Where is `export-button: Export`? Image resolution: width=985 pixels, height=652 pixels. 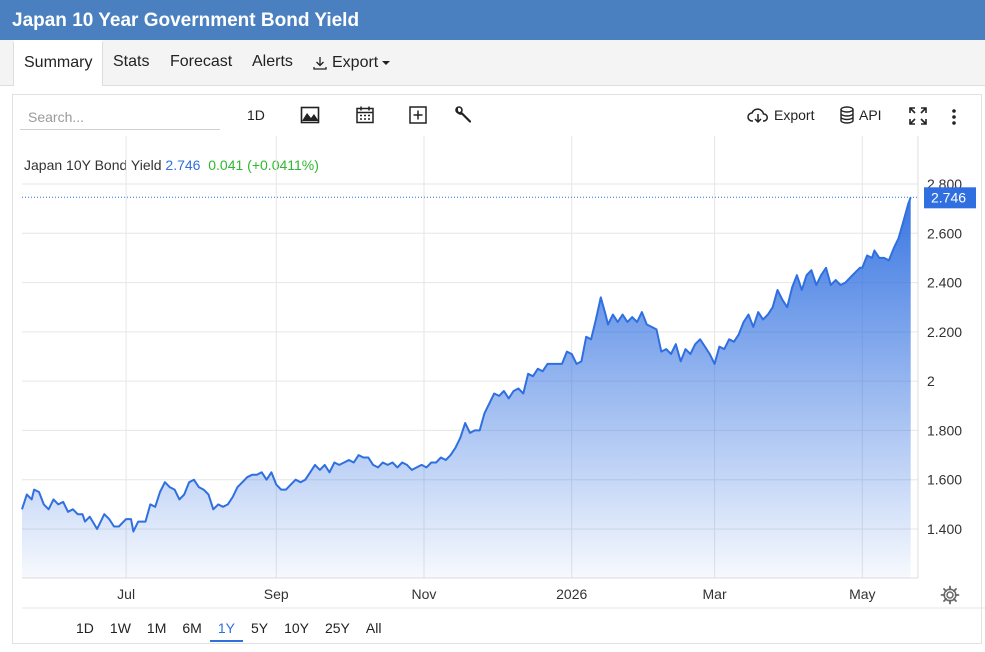 export-button: Export is located at coordinates (780, 115).